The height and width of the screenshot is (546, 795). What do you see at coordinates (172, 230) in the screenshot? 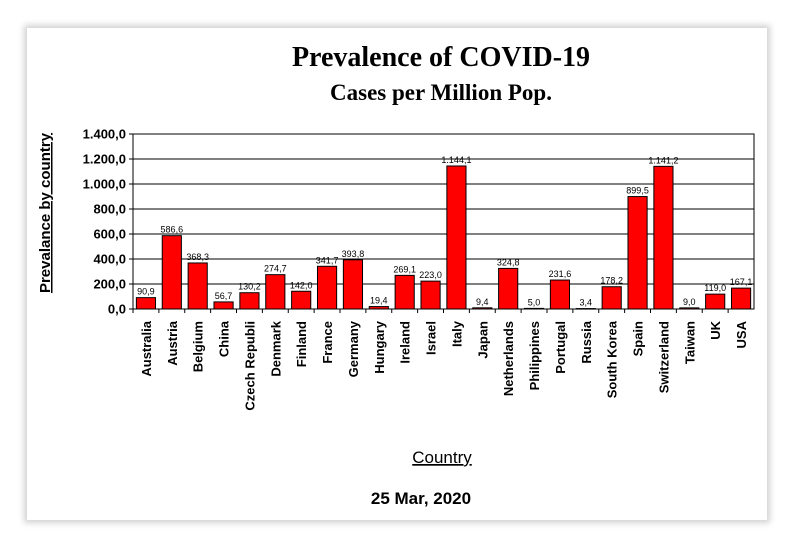
I see `data-label: 586,6` at bounding box center [172, 230].